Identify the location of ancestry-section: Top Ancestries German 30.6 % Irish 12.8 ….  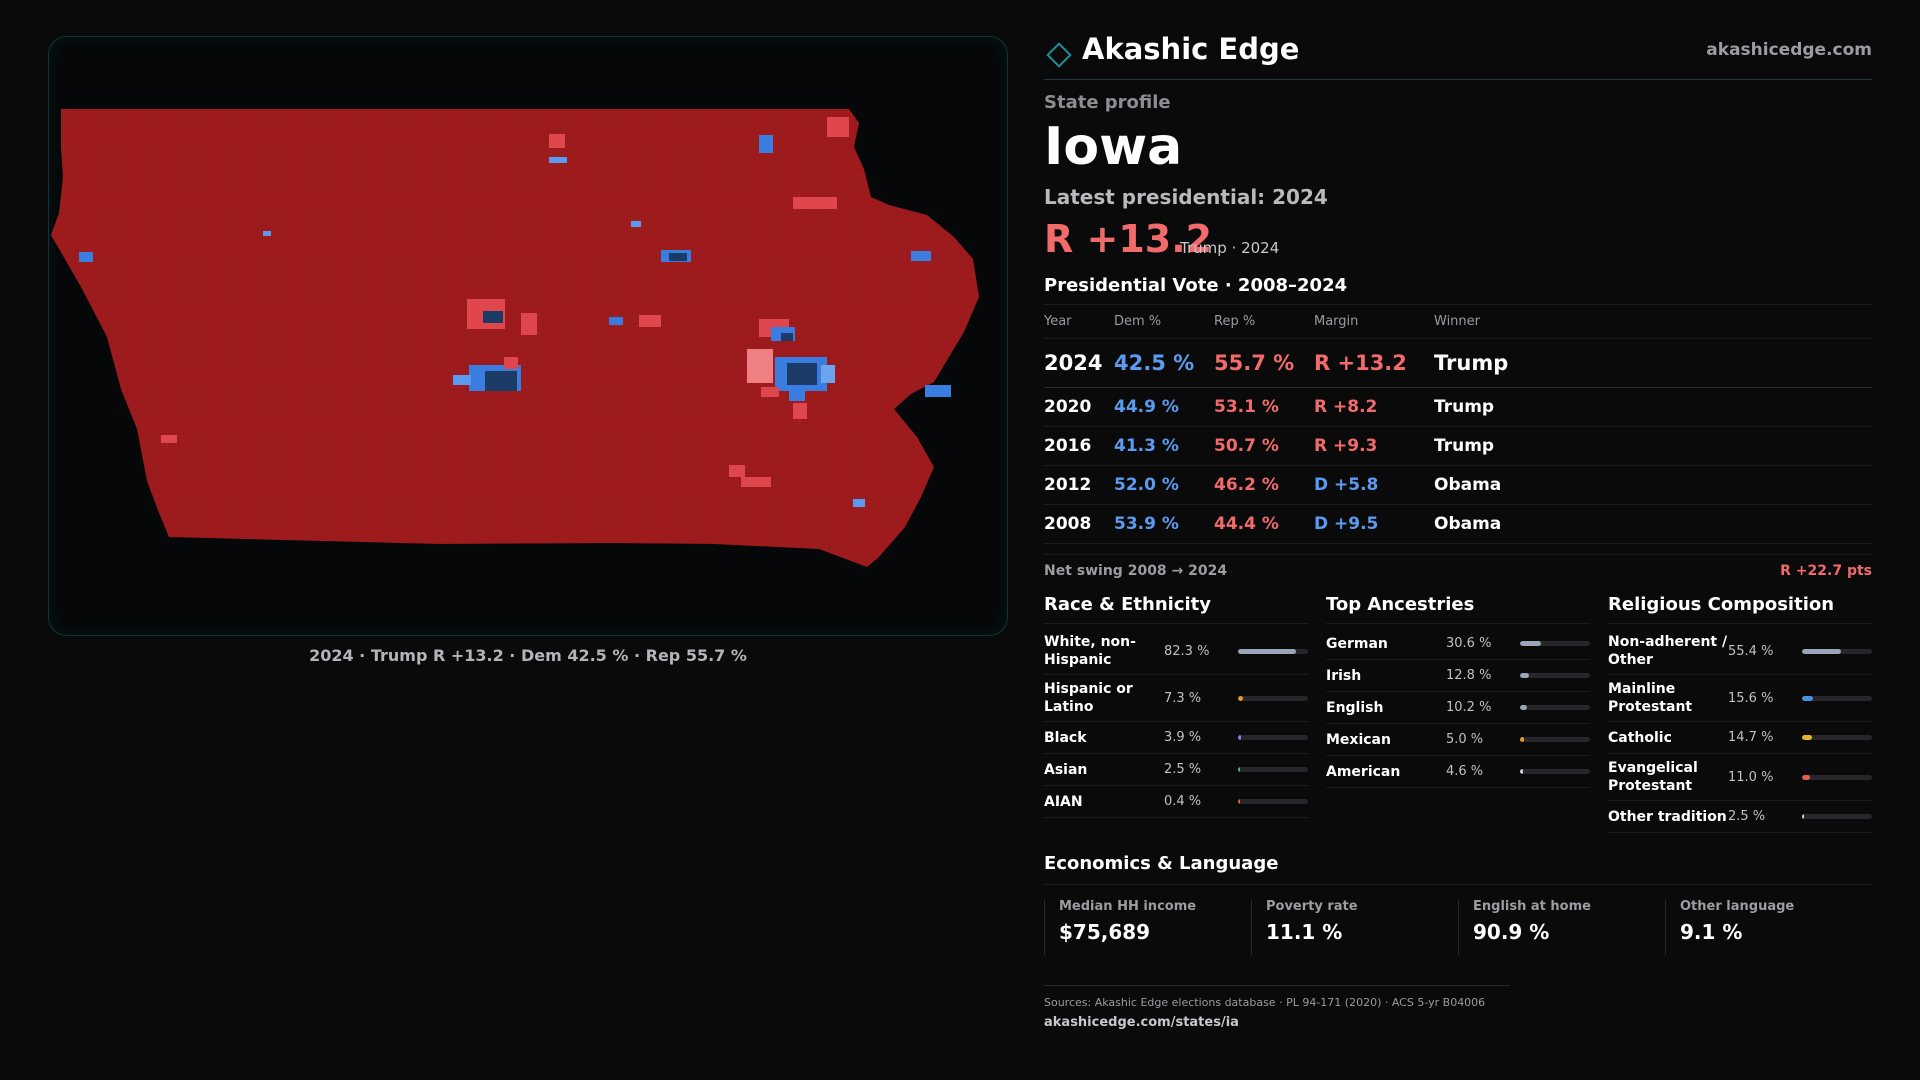
(1458, 713).